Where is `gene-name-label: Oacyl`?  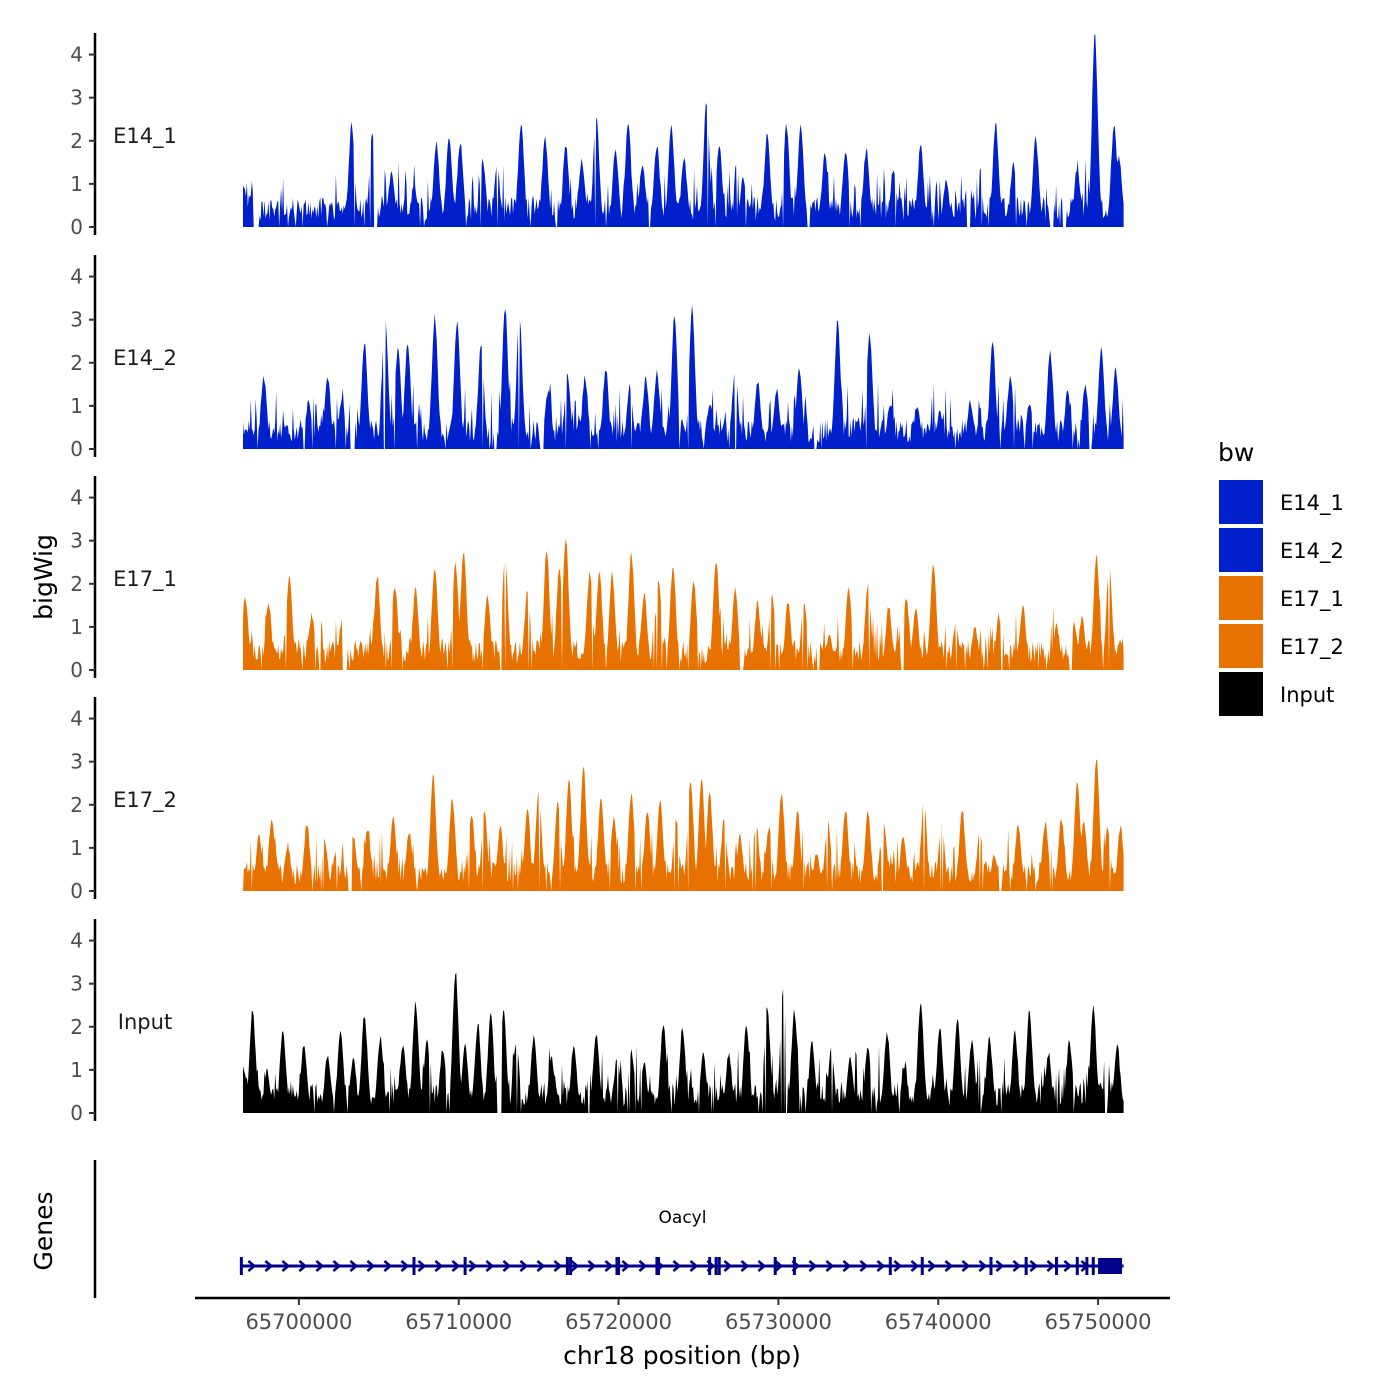
gene-name-label: Oacyl is located at coordinates (683, 1218).